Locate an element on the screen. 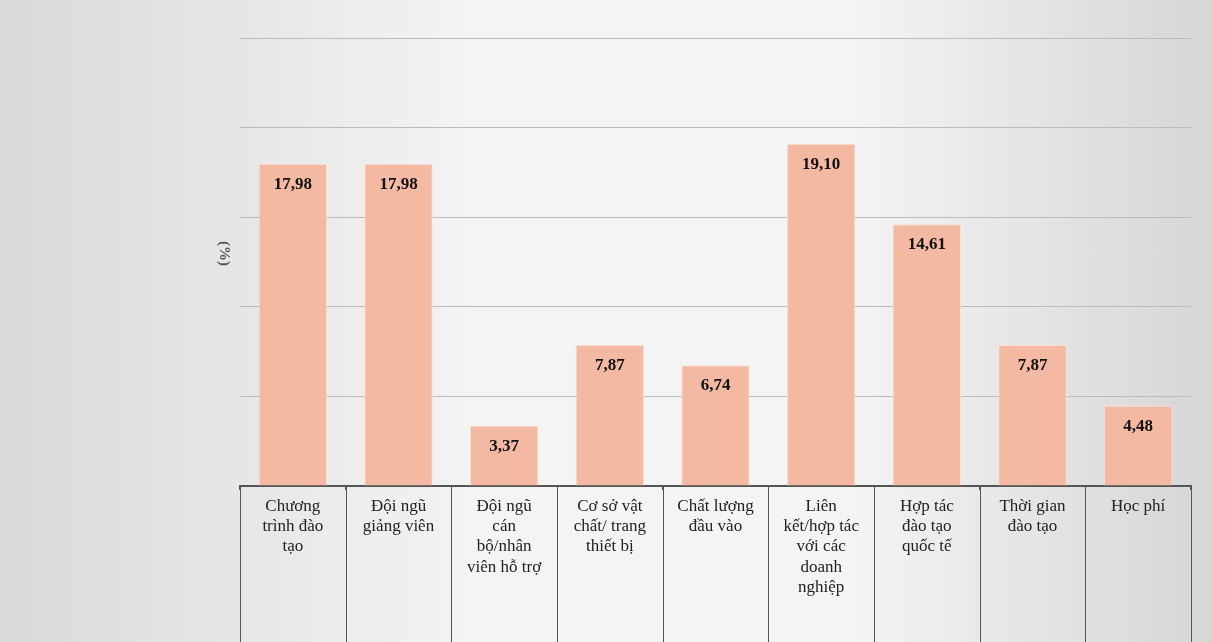  x-tick-label: Liên kết/hợp tác với các doanh nghiệp is located at coordinates (821, 546).